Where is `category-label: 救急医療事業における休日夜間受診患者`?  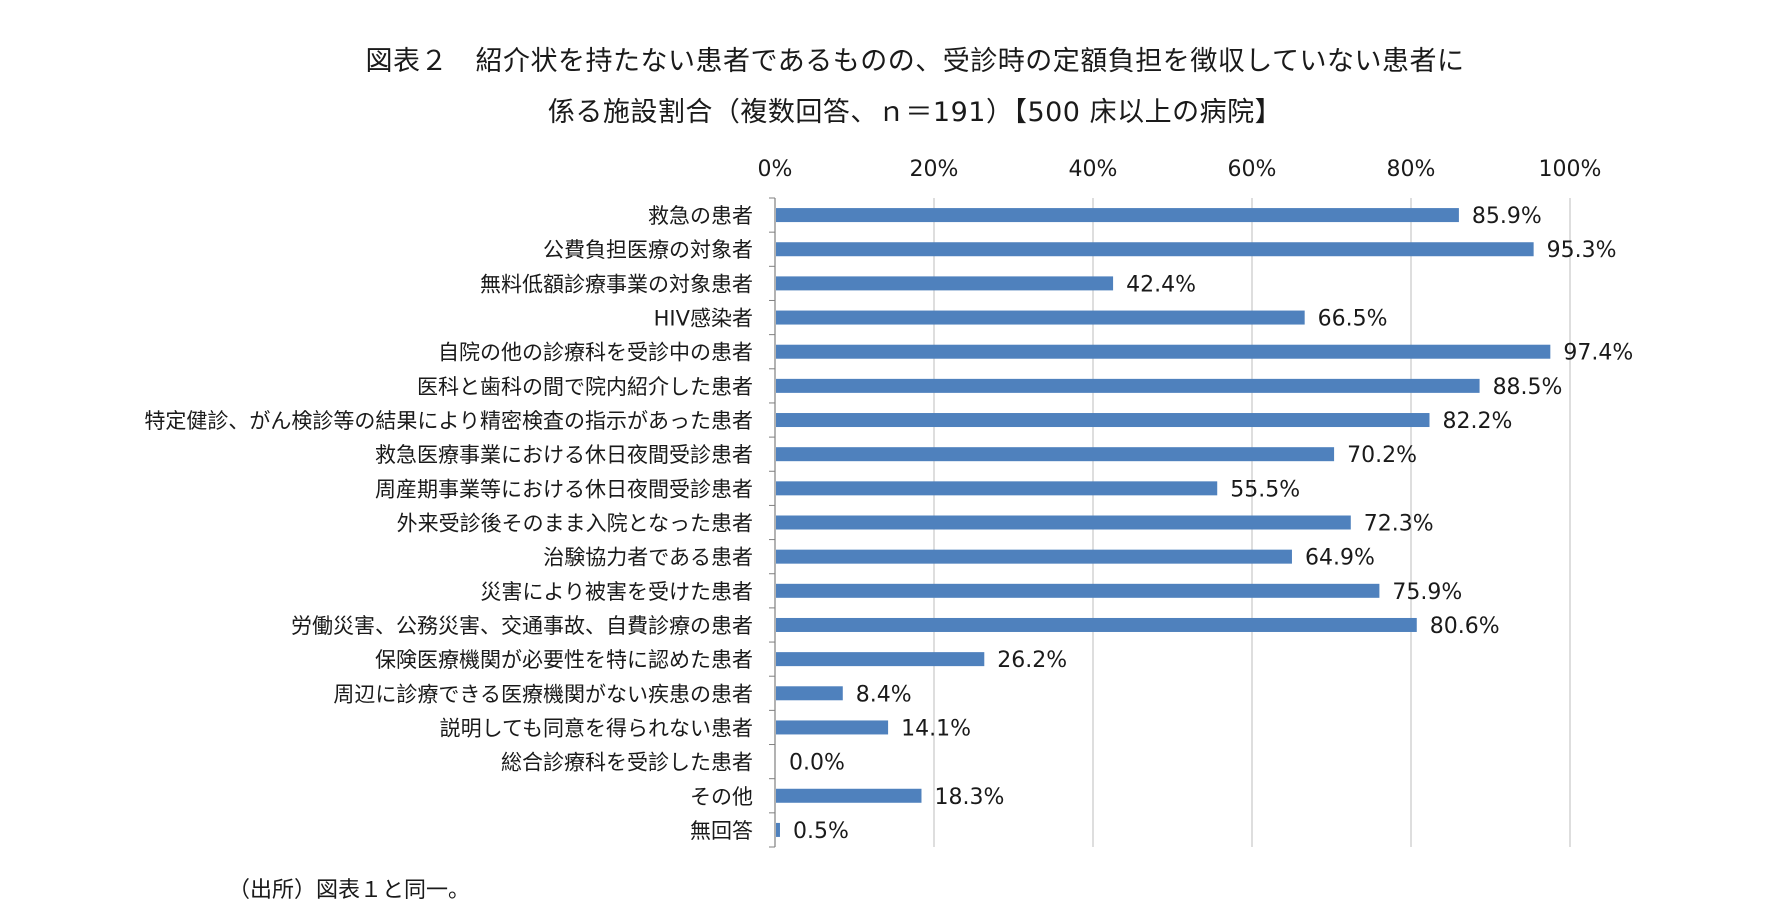
category-label: 救急医療事業における休日夜間受診患者 is located at coordinates (564, 455).